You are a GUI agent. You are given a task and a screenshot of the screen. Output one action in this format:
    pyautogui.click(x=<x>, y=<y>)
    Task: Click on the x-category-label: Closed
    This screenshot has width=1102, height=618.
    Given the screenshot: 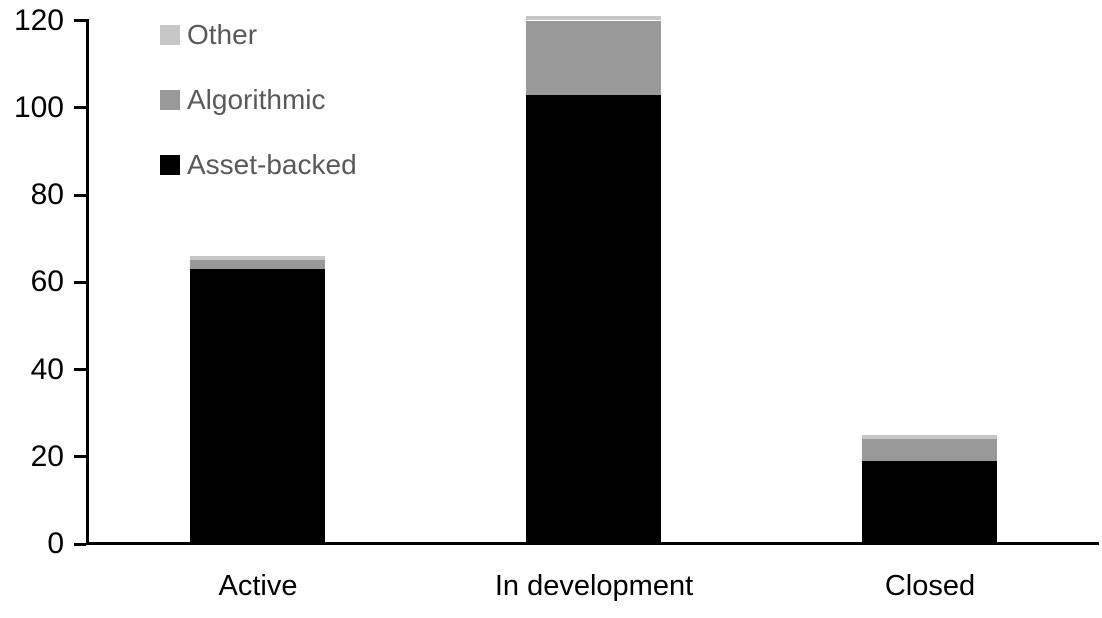 What is the action you would take?
    pyautogui.click(x=930, y=586)
    